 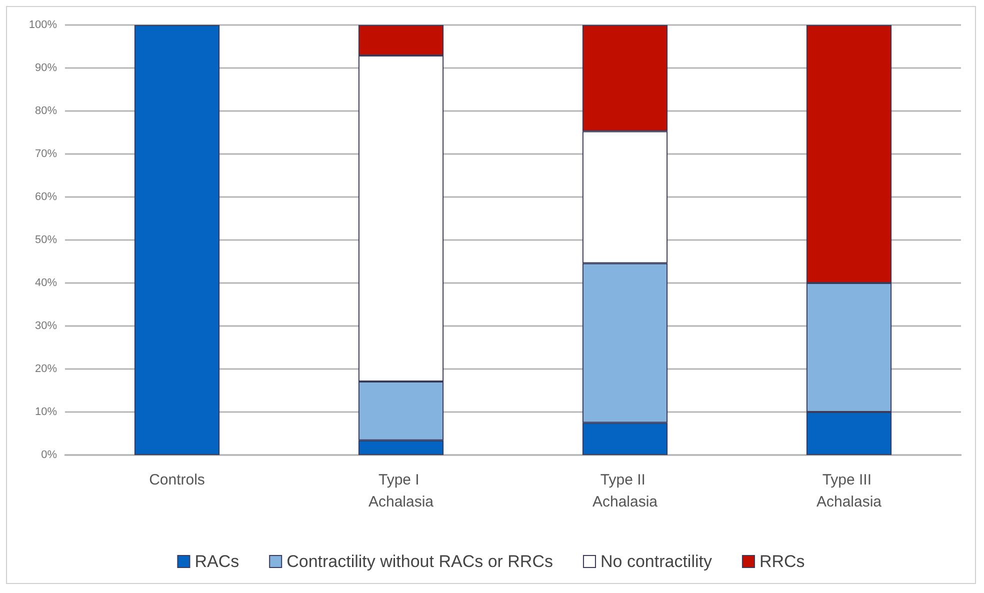 I want to click on y-tick-label: 50%, so click(x=46, y=240).